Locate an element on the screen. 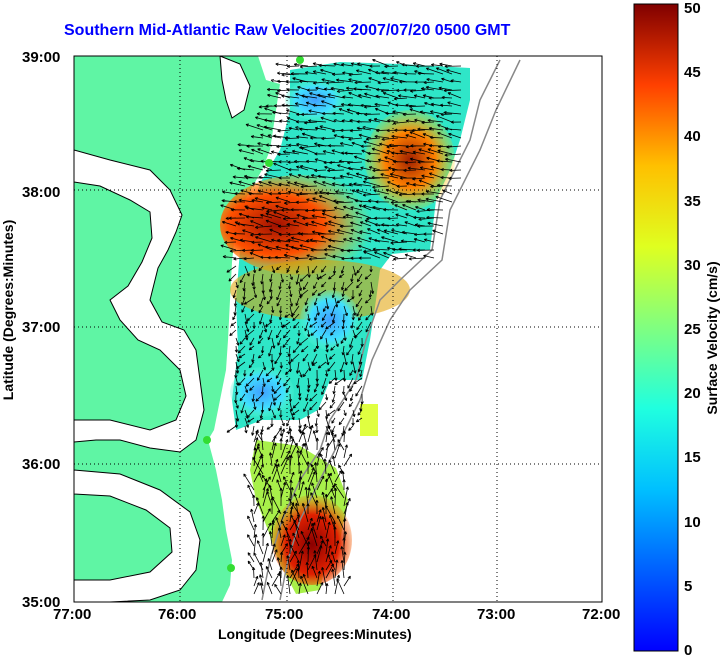  pamlico-sound is located at coordinates (137, 535).